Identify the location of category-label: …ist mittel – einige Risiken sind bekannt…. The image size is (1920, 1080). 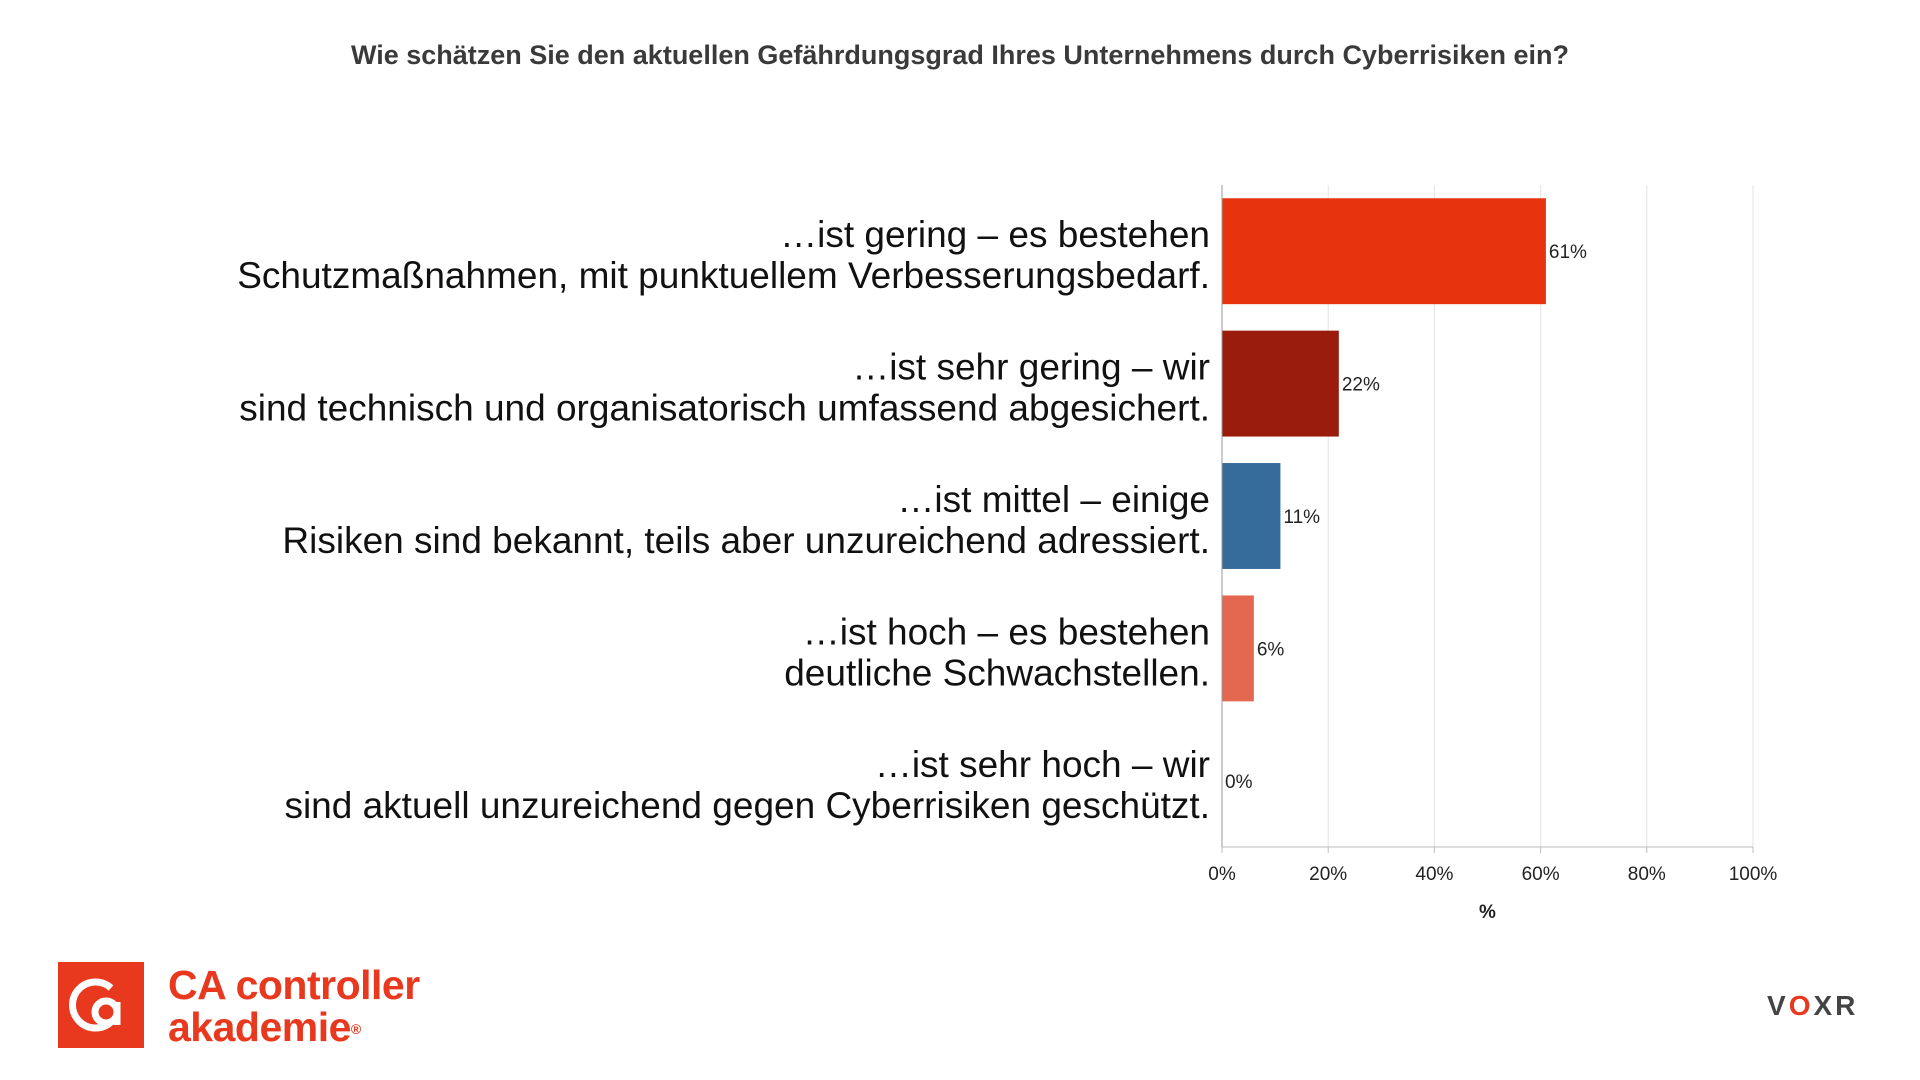
(746, 520).